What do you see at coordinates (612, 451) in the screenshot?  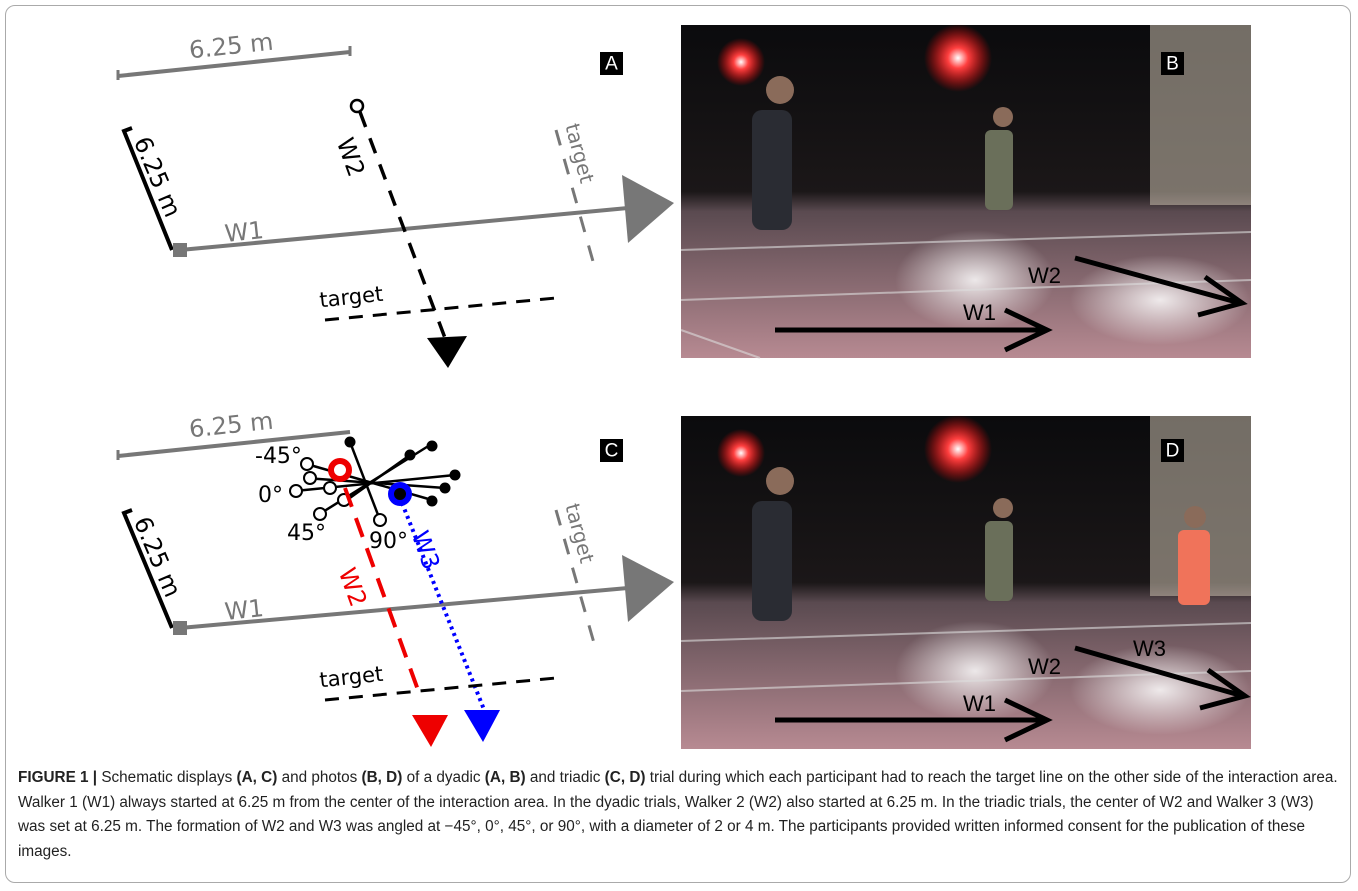 I see `panel-letter: C` at bounding box center [612, 451].